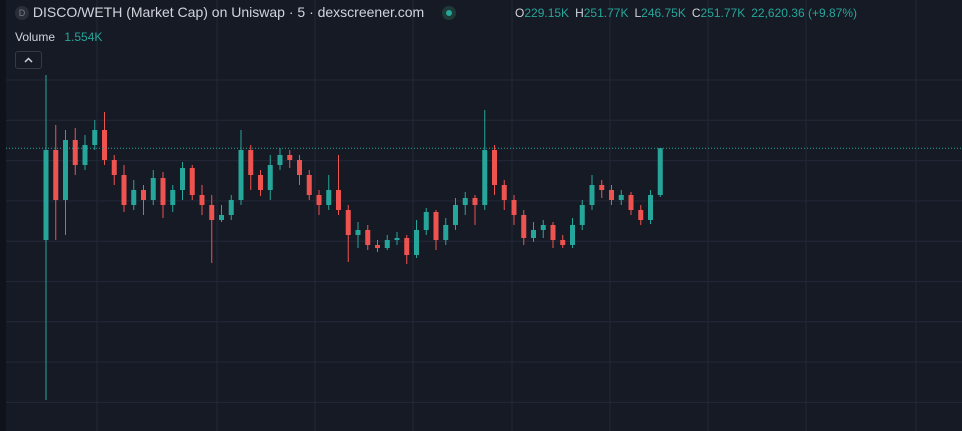 The width and height of the screenshot is (962, 431). Describe the element at coordinates (579, 13) in the screenshot. I see `legend-key: H` at that location.